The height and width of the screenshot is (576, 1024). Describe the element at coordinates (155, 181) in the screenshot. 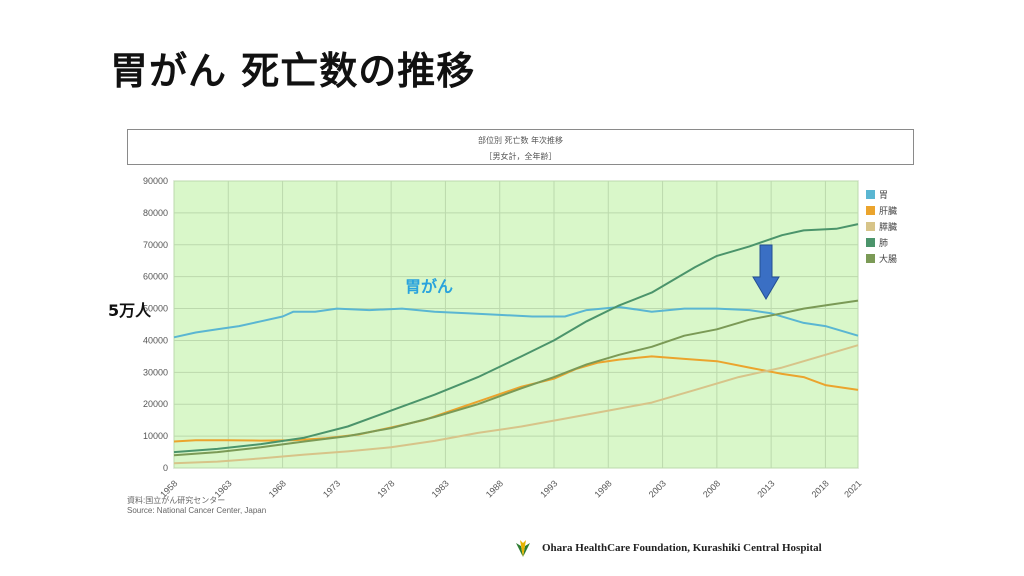

I see `y-tick-label: 90000` at that location.